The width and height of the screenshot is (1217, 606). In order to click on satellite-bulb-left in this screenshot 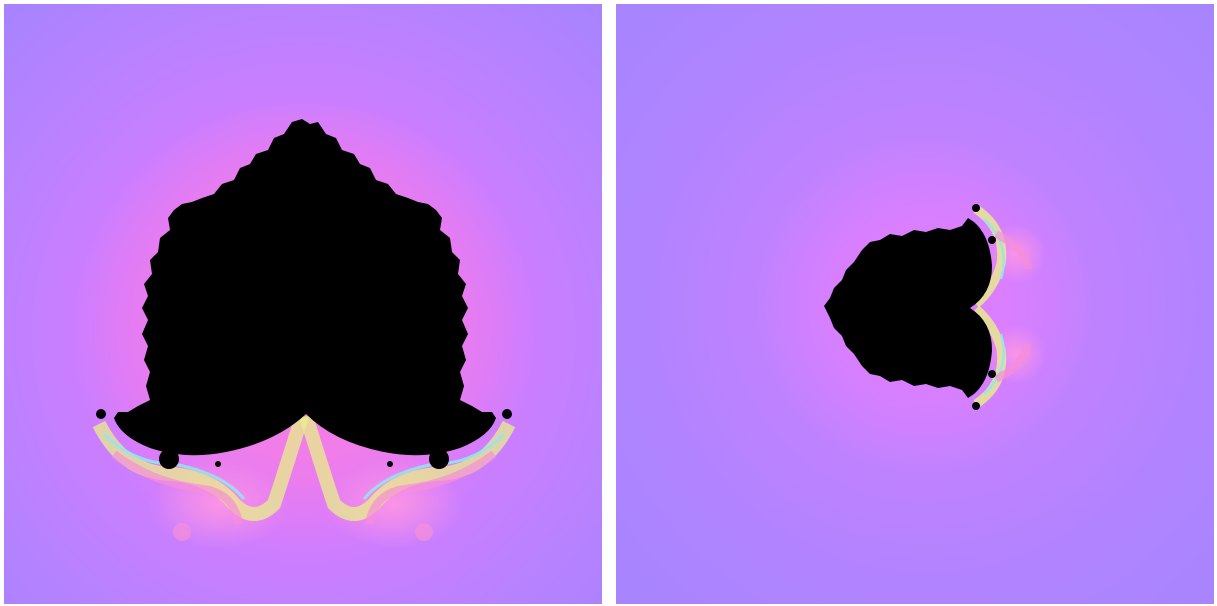, I will do `click(169, 459)`.